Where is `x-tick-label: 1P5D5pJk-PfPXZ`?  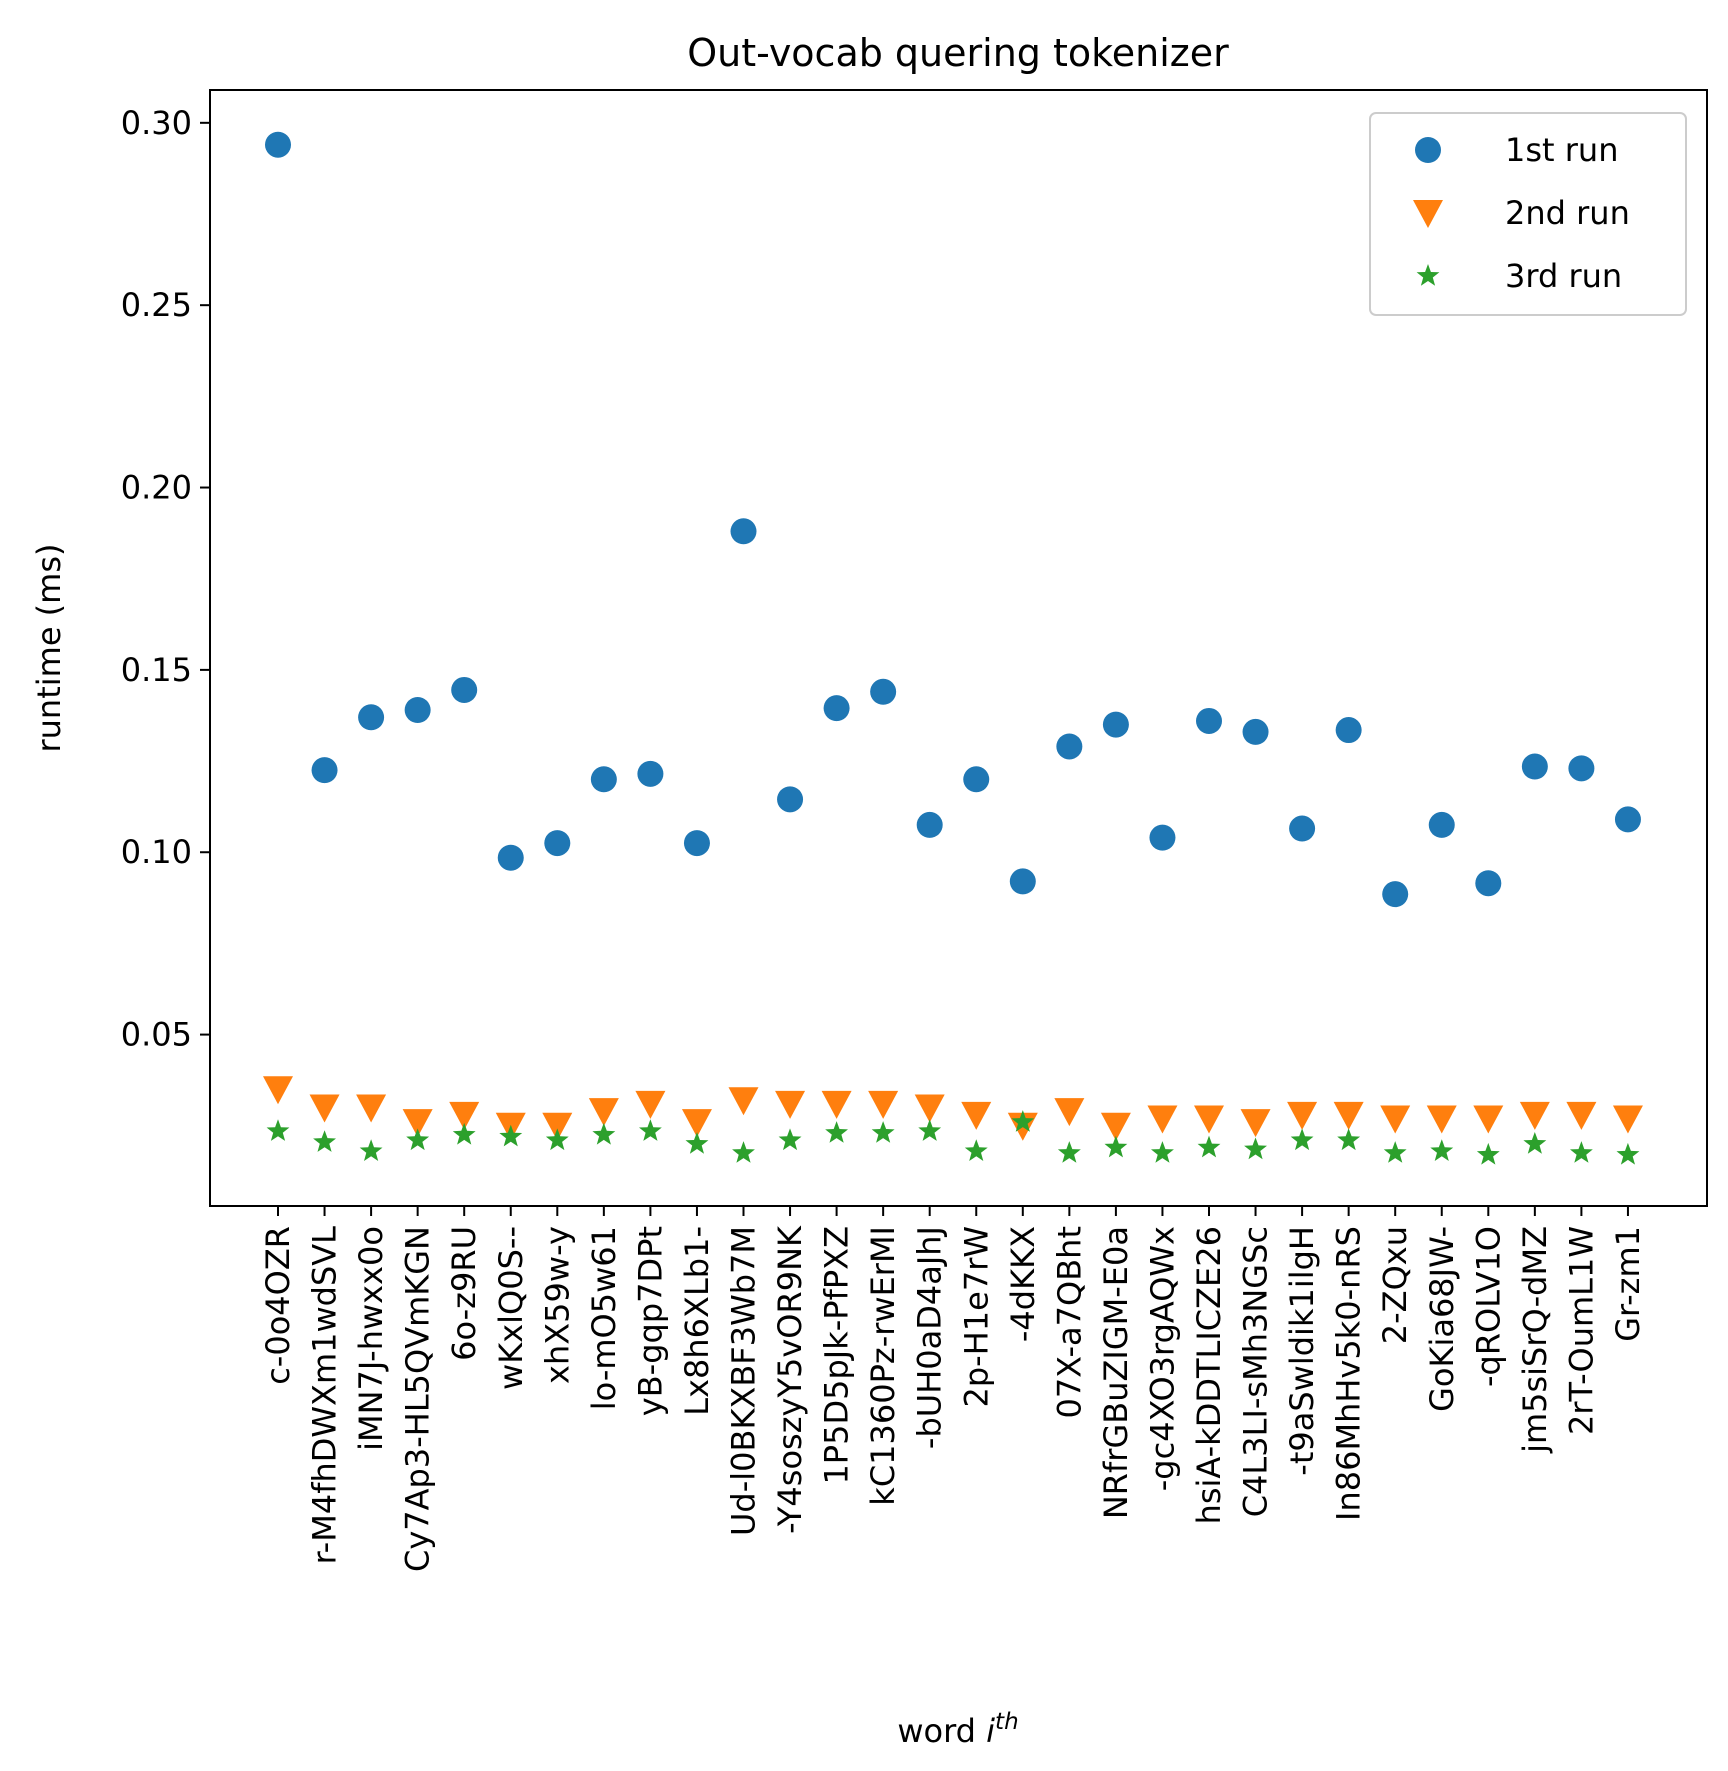 x-tick-label: 1P5D5pJk-PfPXZ is located at coordinates (837, 1355).